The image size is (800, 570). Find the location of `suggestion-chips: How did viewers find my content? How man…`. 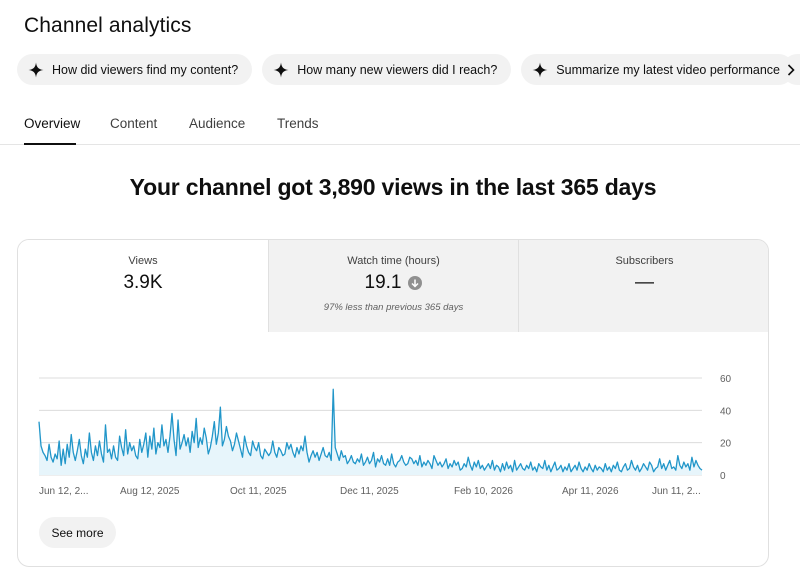

suggestion-chips: How did viewers find my content? How man… is located at coordinates (405, 69).